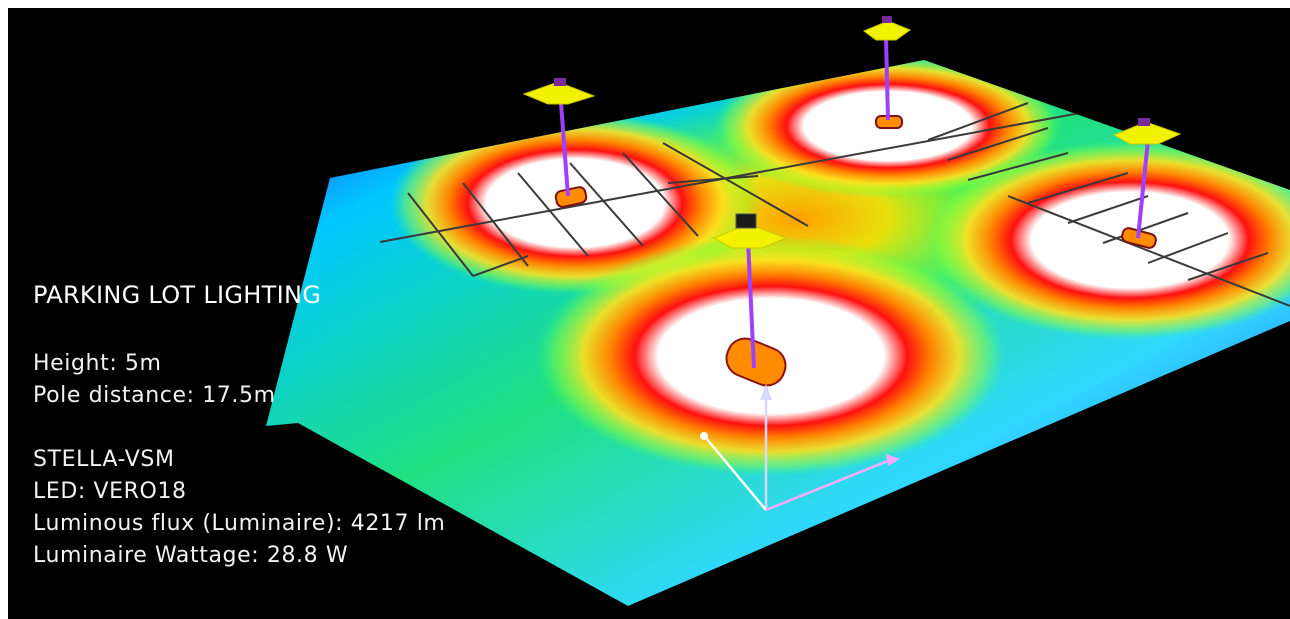  What do you see at coordinates (191, 555) in the screenshot?
I see `wattage-spec: Luminaire Wattage: 28.8 W` at bounding box center [191, 555].